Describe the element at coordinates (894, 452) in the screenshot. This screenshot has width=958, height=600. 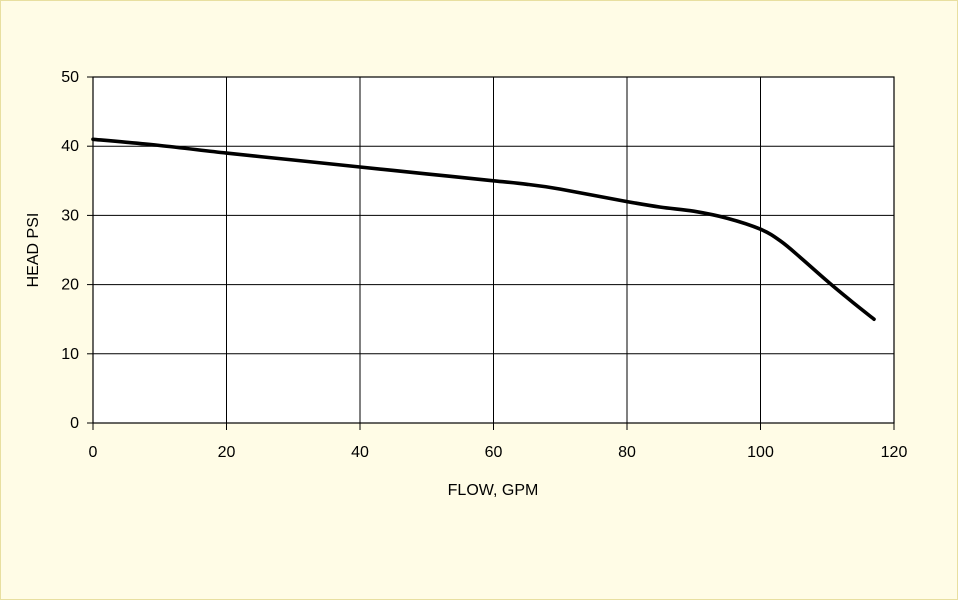
I see `x-tick-label: 120` at that location.